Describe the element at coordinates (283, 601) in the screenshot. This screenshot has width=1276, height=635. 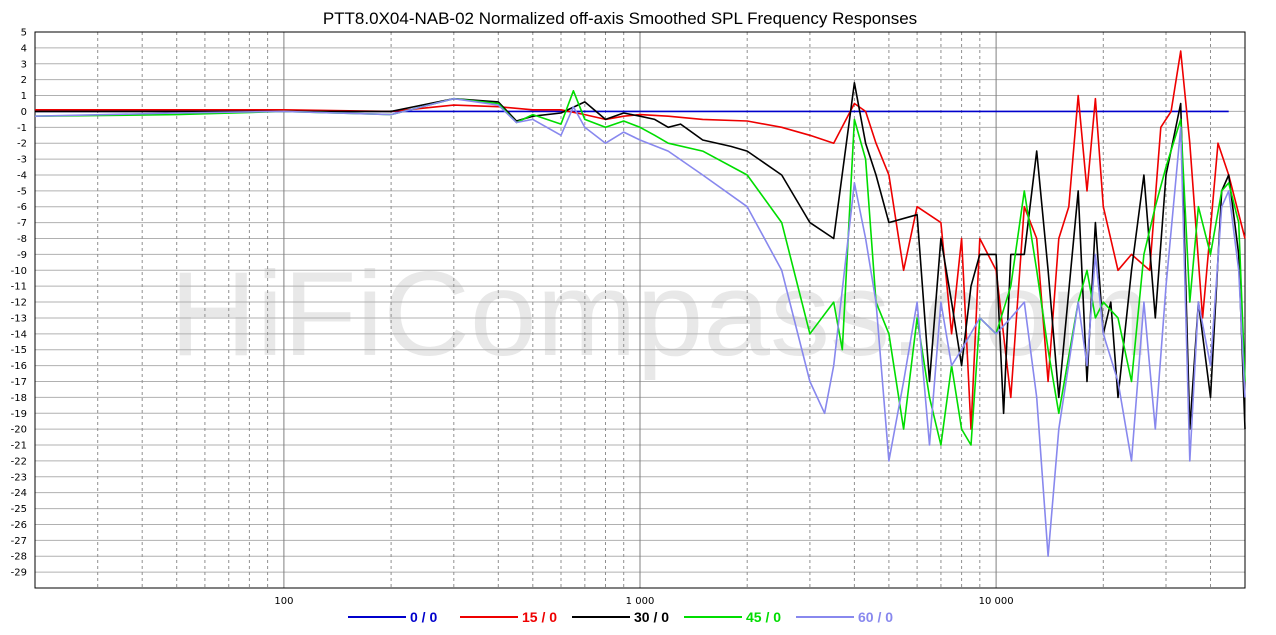
I see `x-tick-label: 100` at that location.